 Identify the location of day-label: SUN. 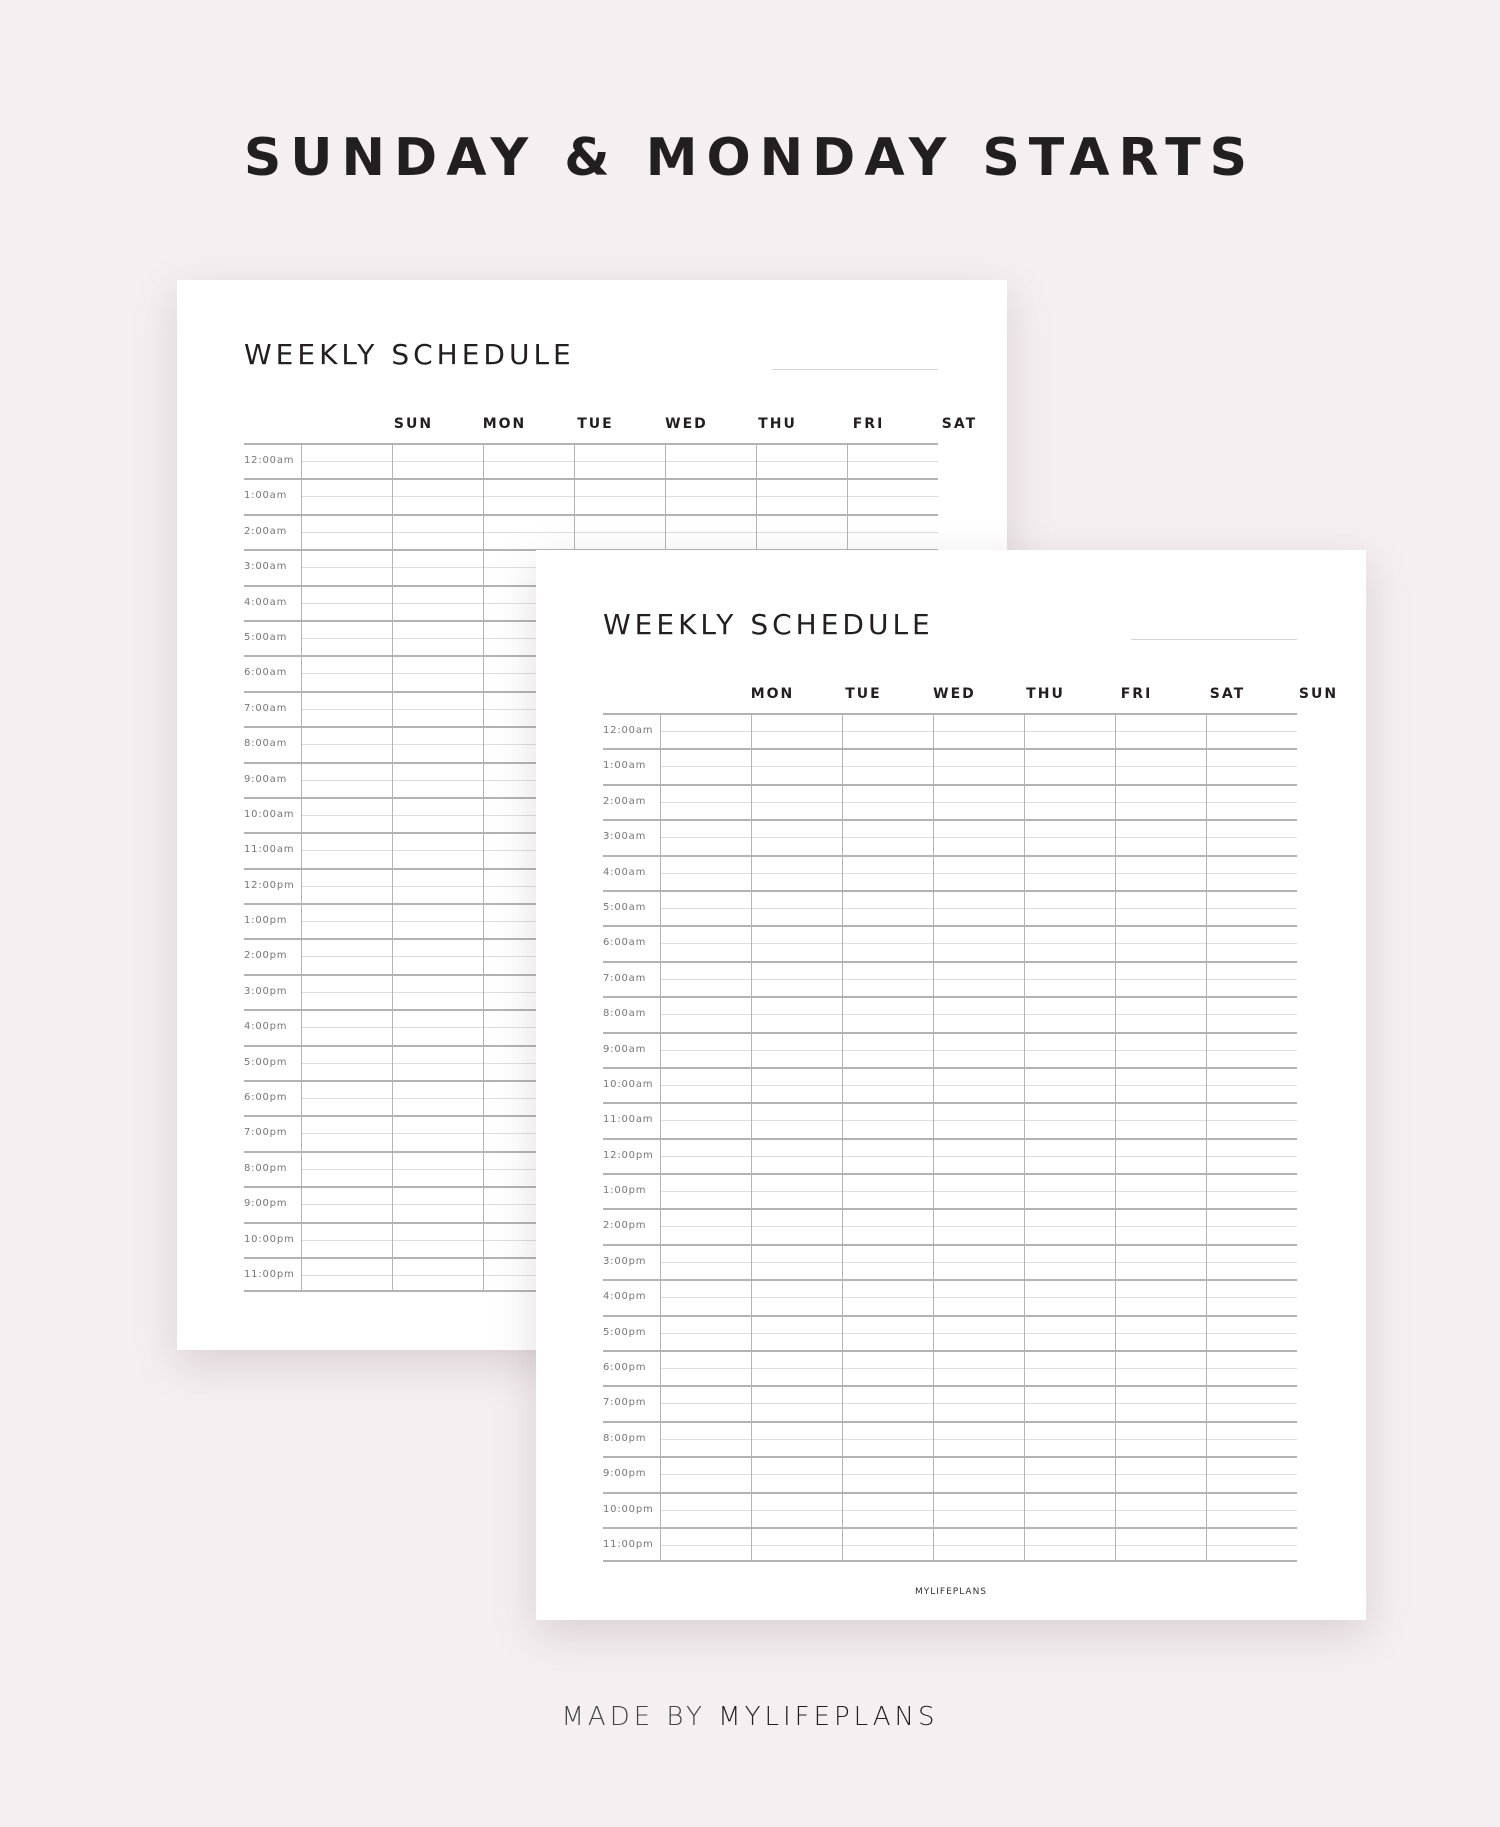
(1318, 694).